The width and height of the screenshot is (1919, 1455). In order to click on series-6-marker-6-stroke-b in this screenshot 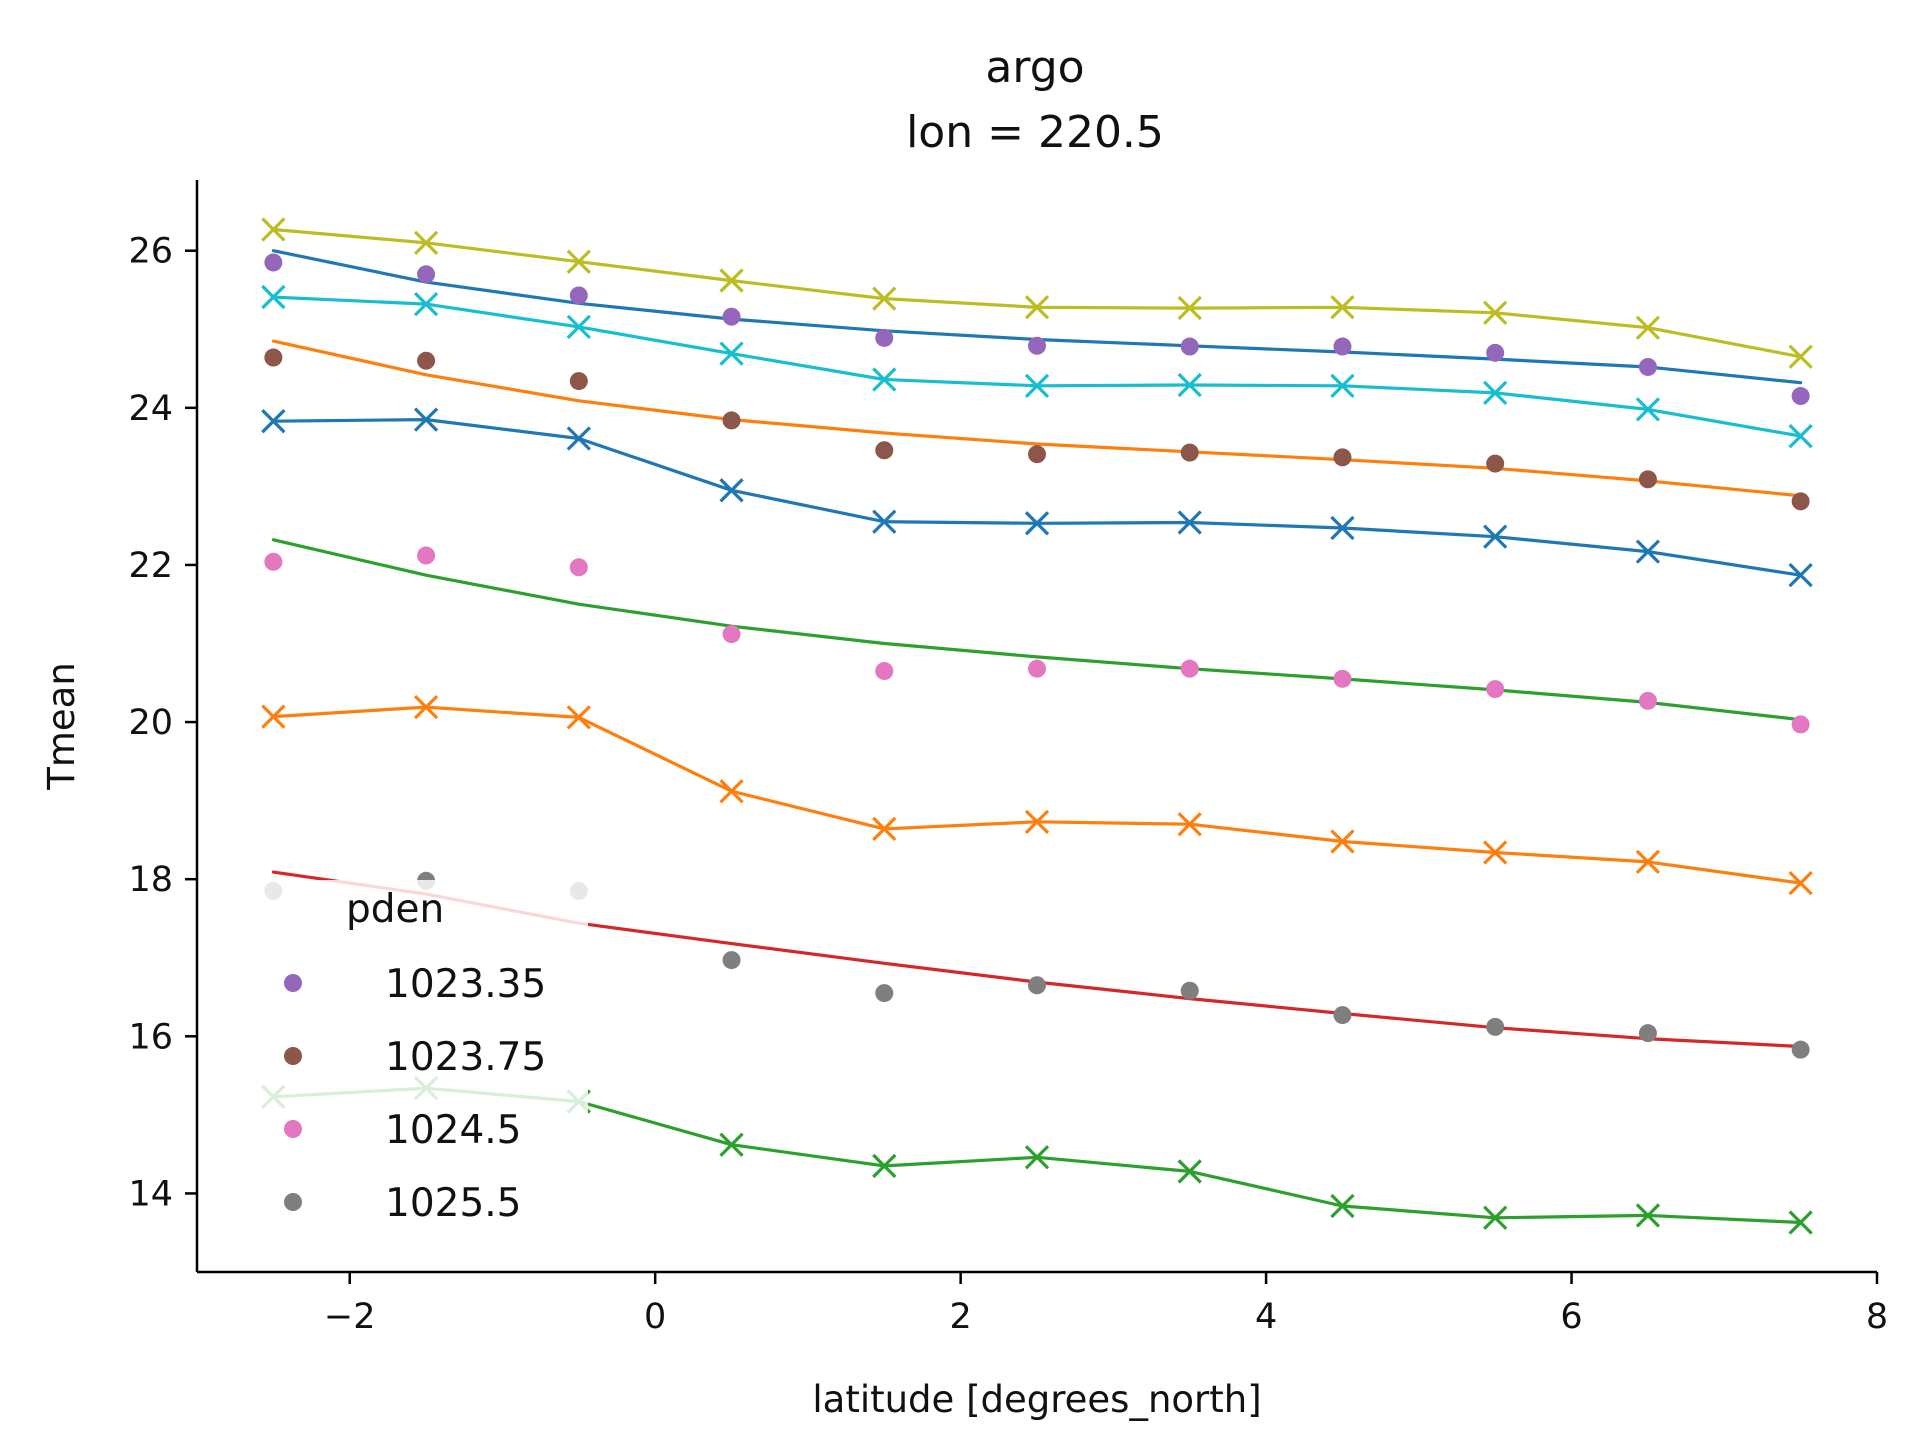, I will do `click(1189, 522)`.